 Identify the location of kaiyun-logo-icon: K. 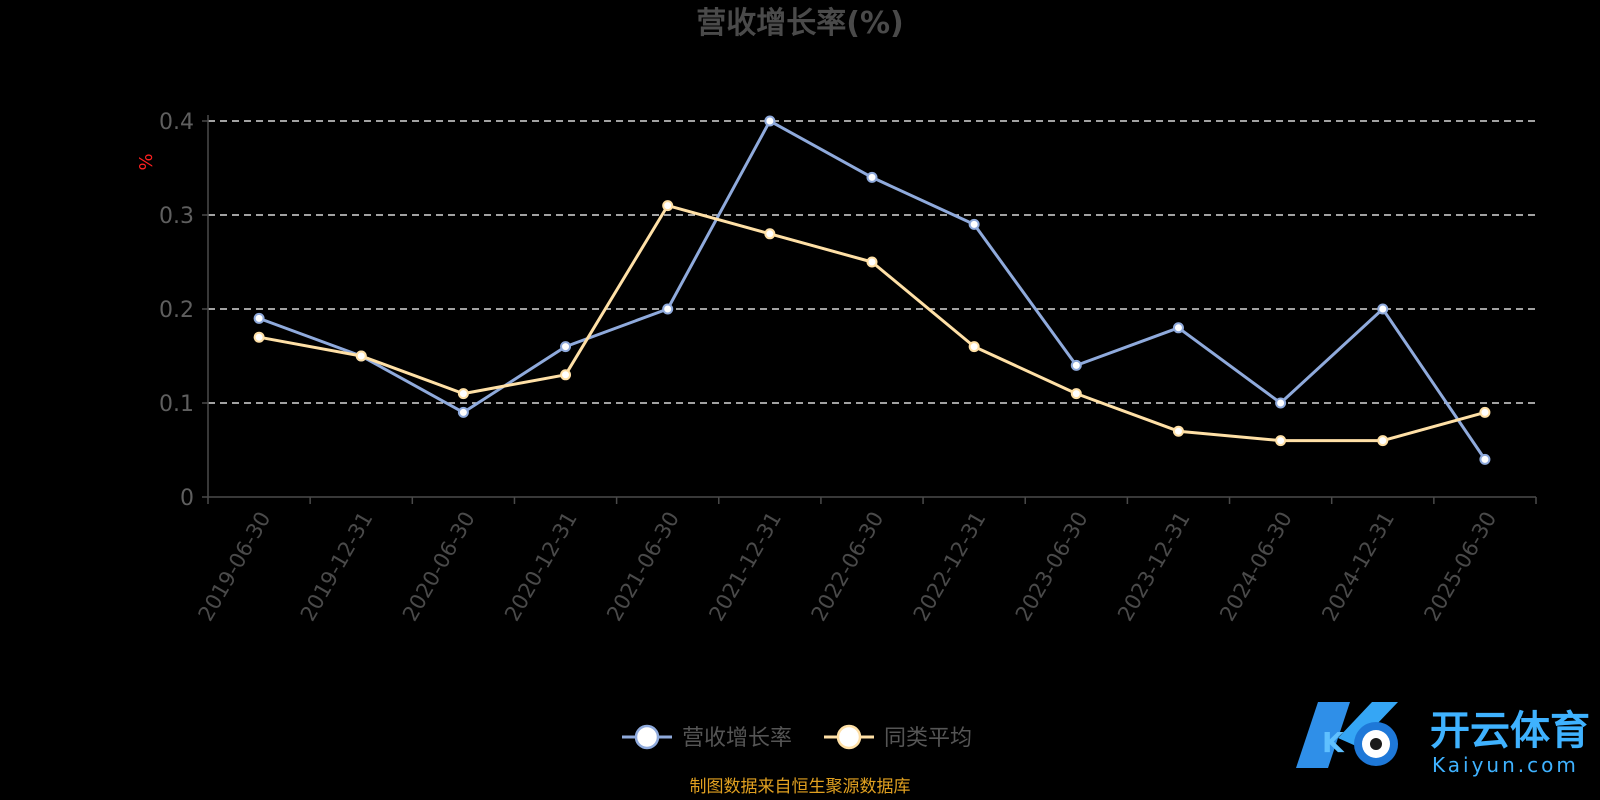
(1347, 735).